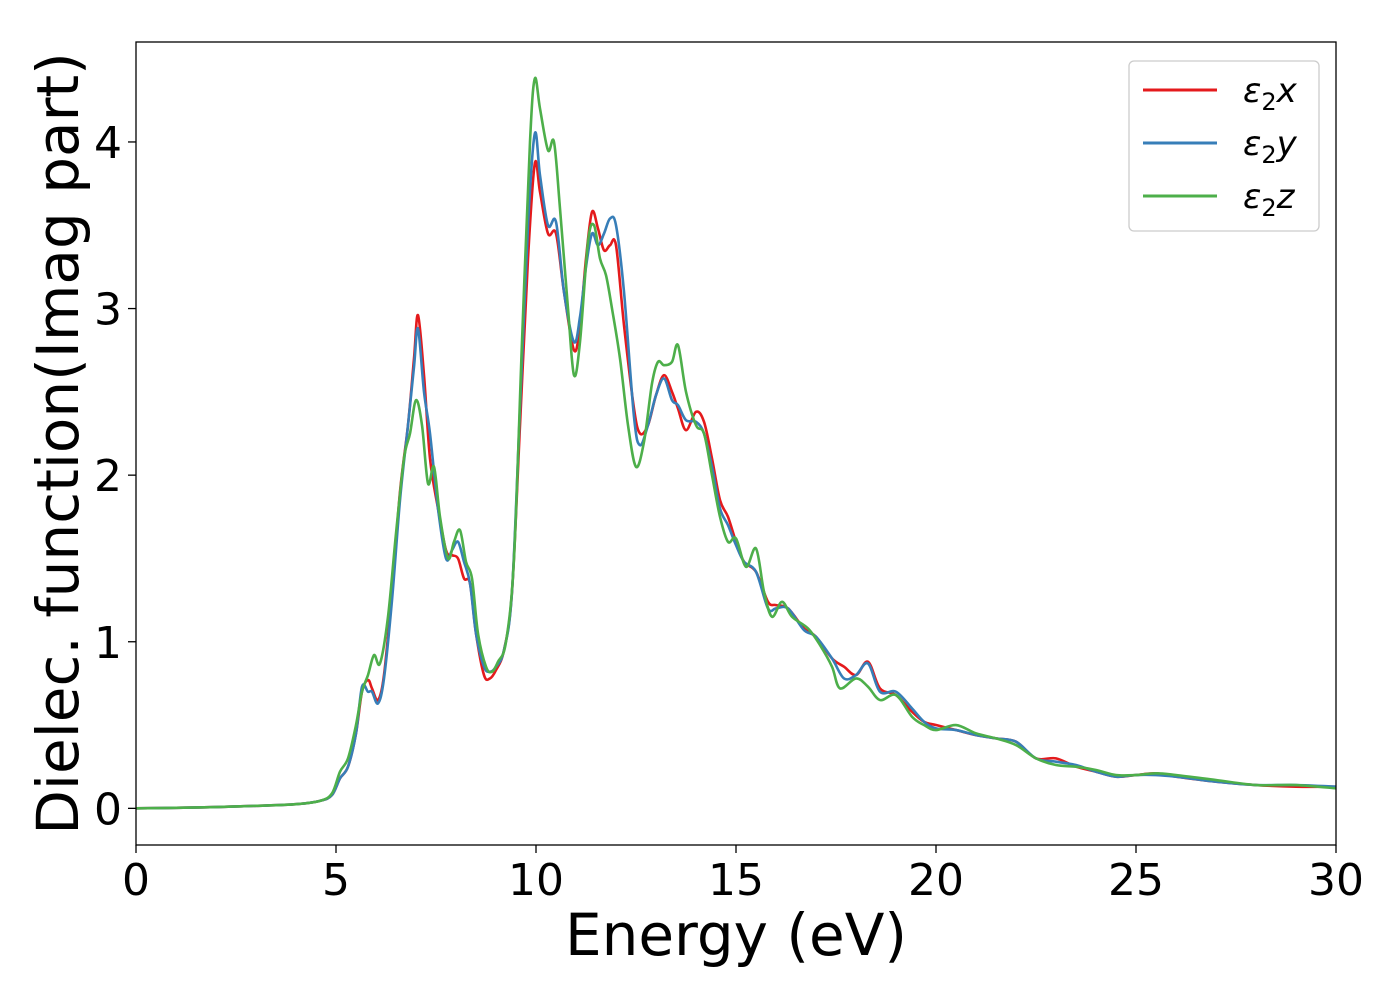 The image size is (1400, 1000). I want to click on y-tick-label: 2, so click(108, 476).